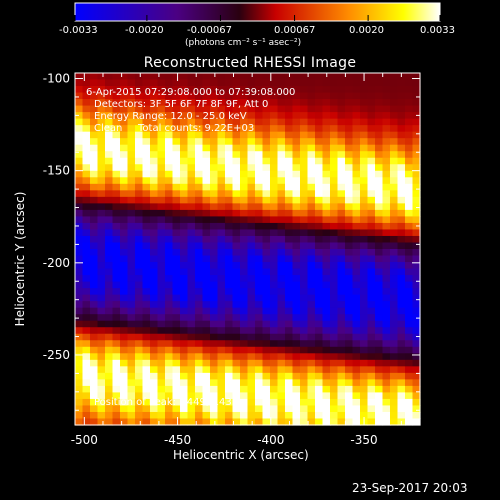 The width and height of the screenshot is (500, 500). Describe the element at coordinates (56, 171) in the screenshot. I see `y-tick-label: -150` at that location.